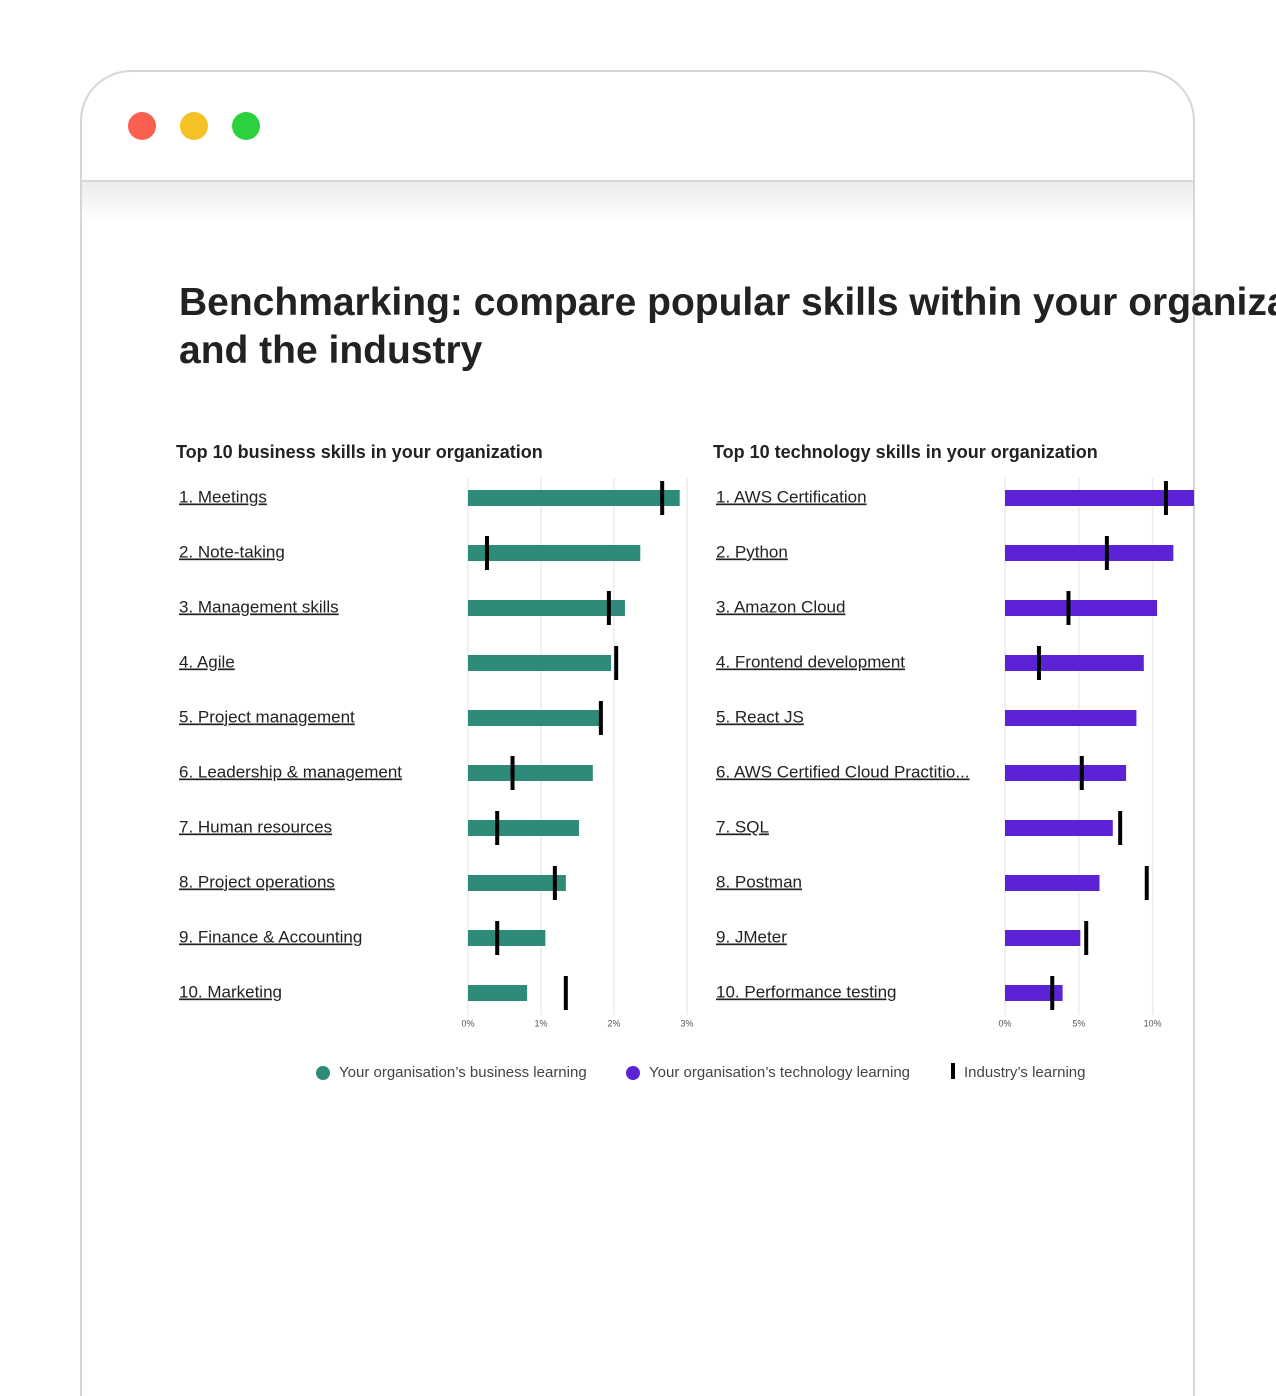  What do you see at coordinates (267, 716) in the screenshot?
I see `category-label: 5. Project management` at bounding box center [267, 716].